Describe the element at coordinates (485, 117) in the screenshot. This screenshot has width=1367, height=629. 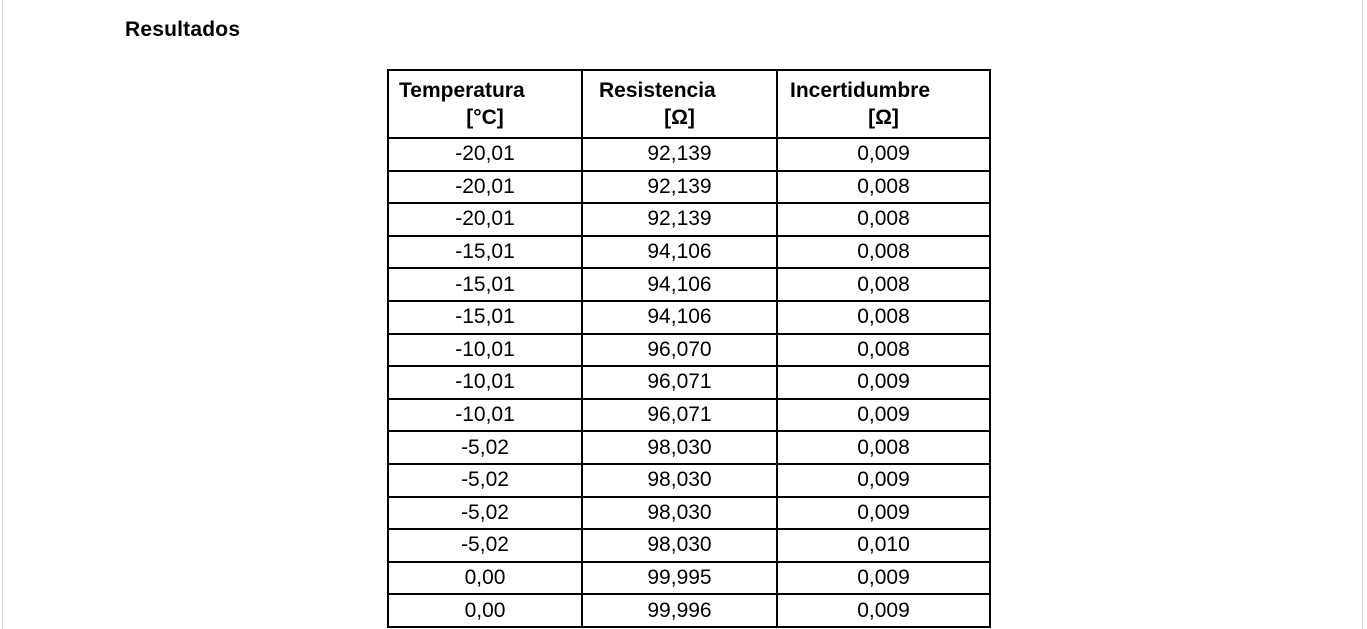
I see `header-temperature-unit: [°C]` at that location.